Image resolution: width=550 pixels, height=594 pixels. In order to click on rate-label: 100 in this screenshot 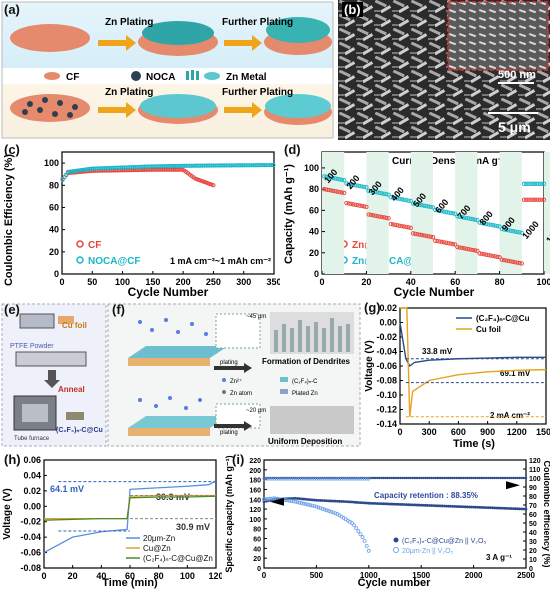, I will do `click(547, 236)`.